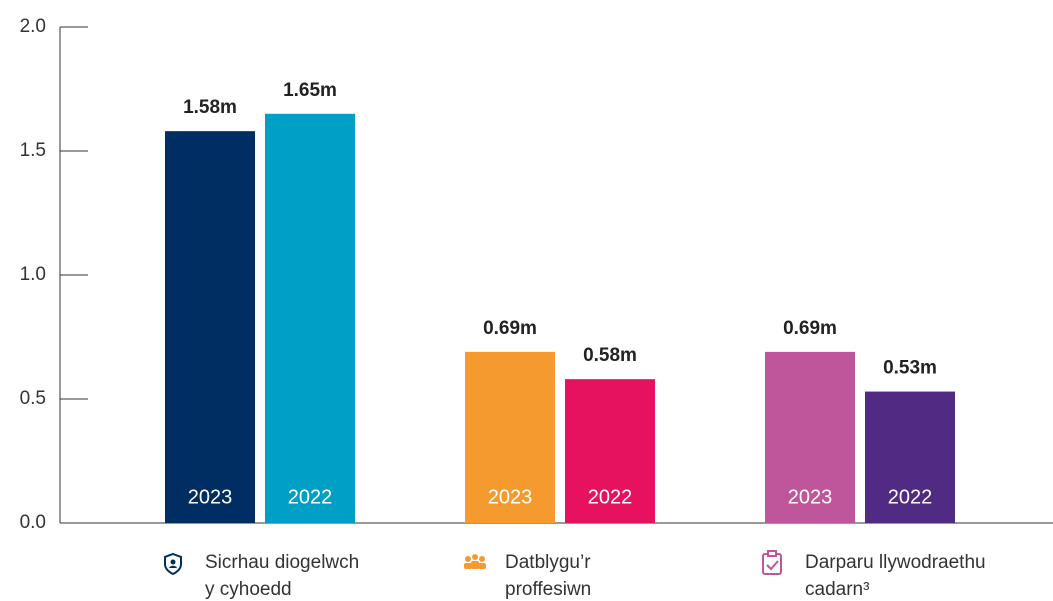  What do you see at coordinates (282, 562) in the screenshot?
I see `x-category-label: Sicrhau diogelwch` at bounding box center [282, 562].